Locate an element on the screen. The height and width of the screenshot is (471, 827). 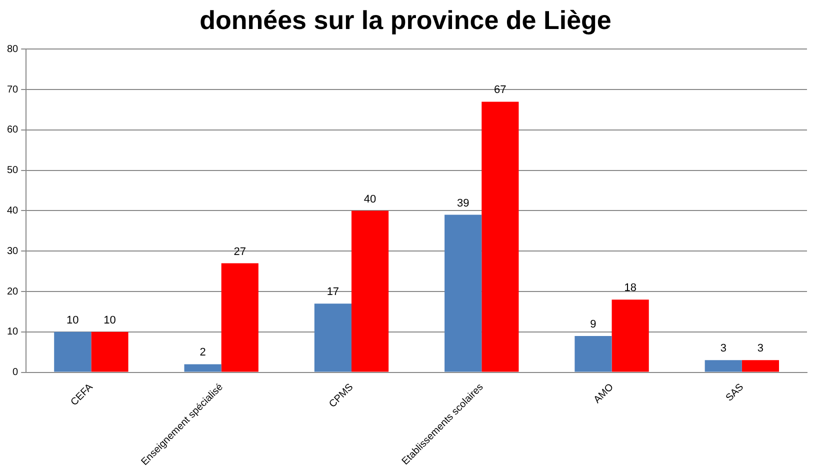
y-tick-label: 70 is located at coordinates (13, 90).